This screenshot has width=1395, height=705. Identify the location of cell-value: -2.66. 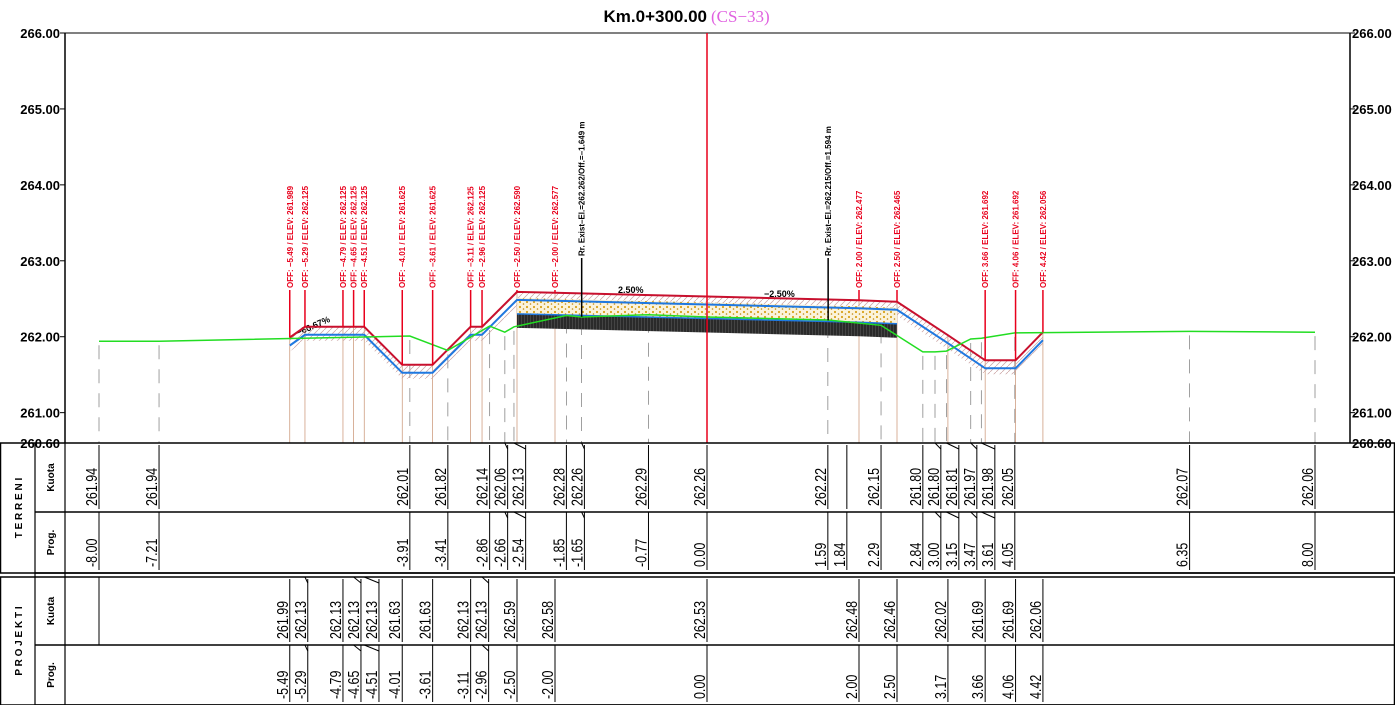
(501, 553).